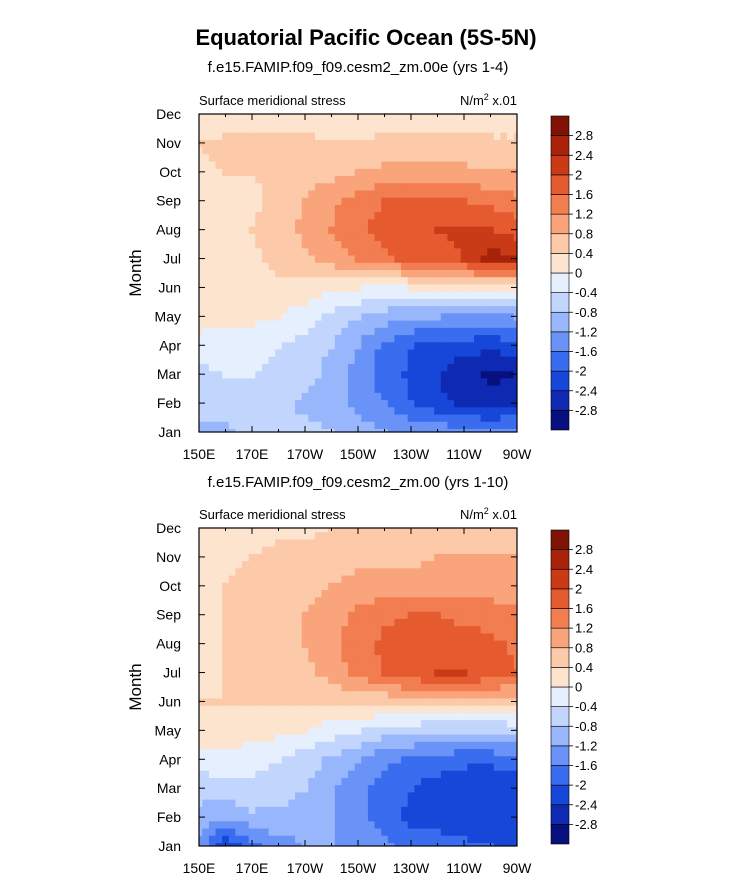 The image size is (733, 882). I want to click on y-tick-label: Aug, so click(168, 644).